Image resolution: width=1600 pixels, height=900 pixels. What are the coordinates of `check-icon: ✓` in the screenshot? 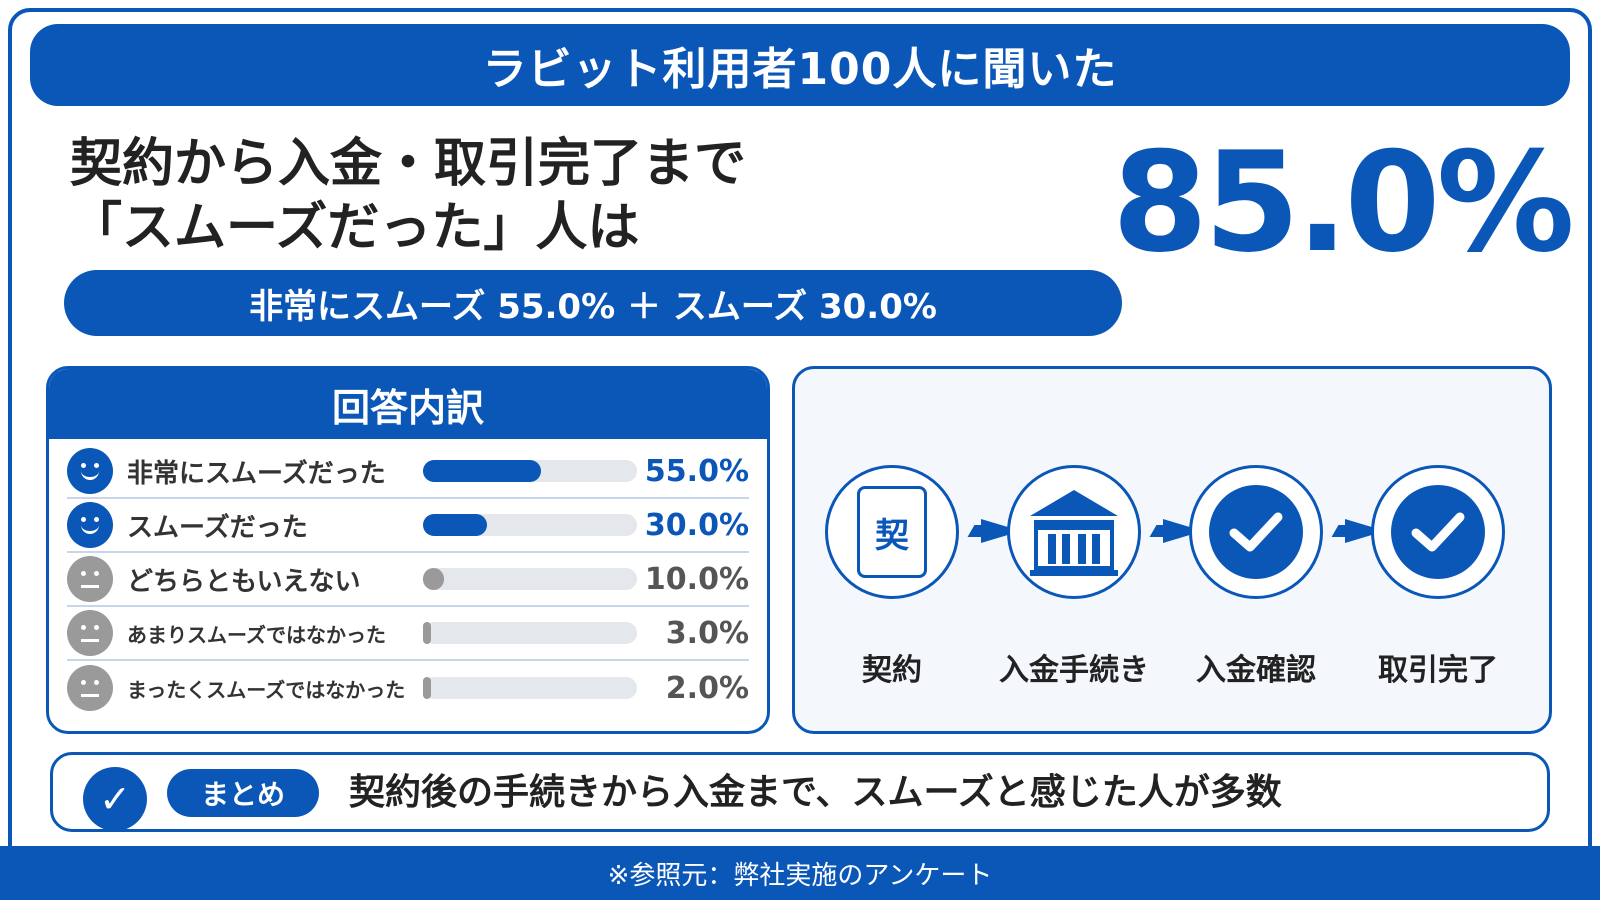 It's located at (115, 799).